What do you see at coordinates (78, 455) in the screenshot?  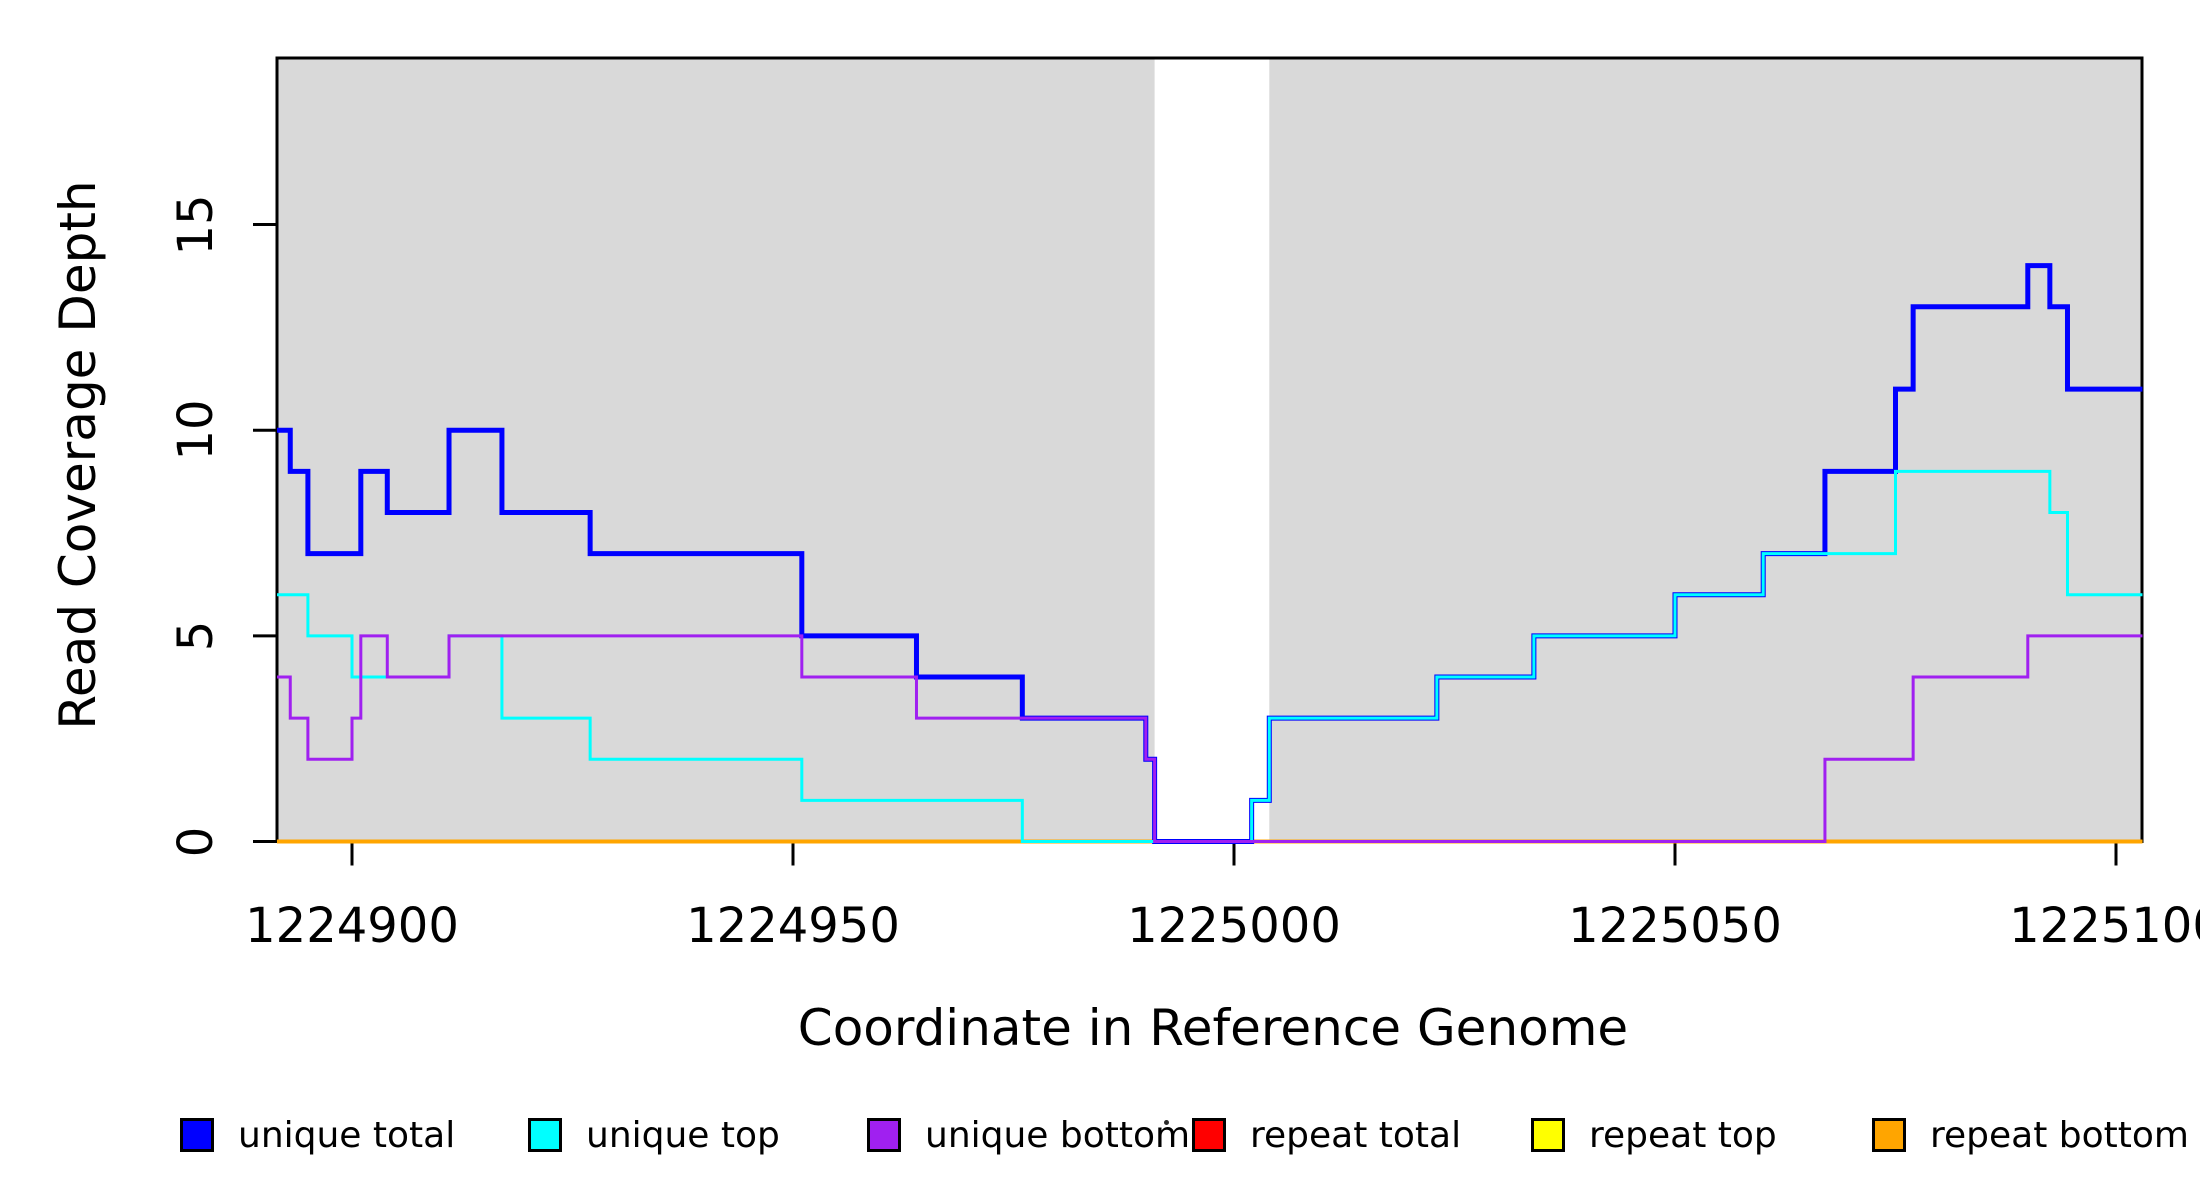 I see `y-axis-title: Read Coverage Depth` at bounding box center [78, 455].